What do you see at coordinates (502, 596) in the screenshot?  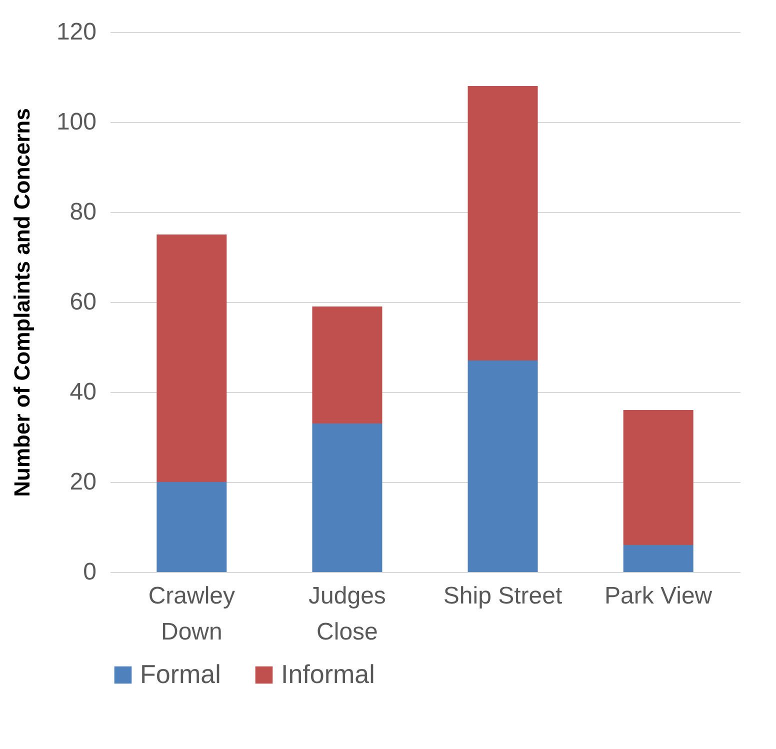 I see `x-tick-label: Ship Street` at bounding box center [502, 596].